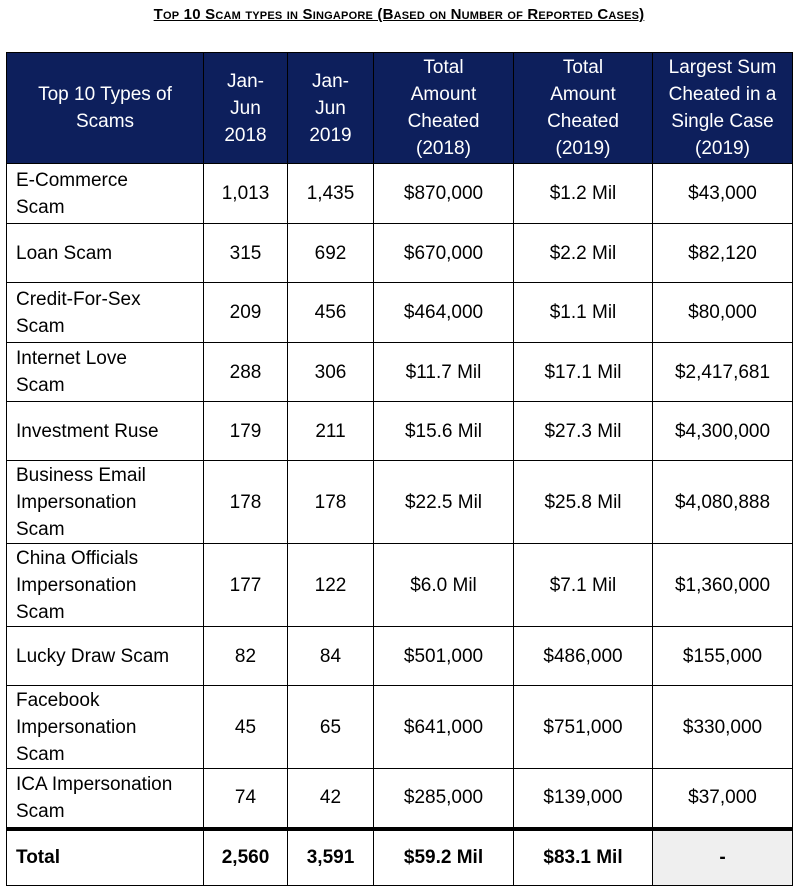 This screenshot has height=892, width=798. I want to click on amount-2018-cell: $6.0 Mil, so click(443, 585).